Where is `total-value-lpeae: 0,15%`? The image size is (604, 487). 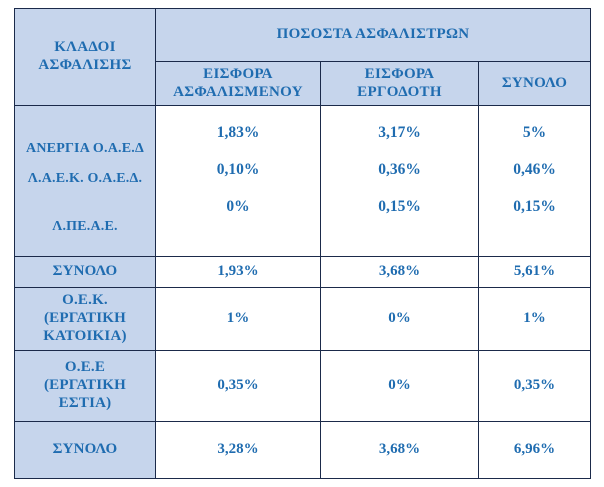
total-value-lpeae: 0,15% is located at coordinates (534, 206).